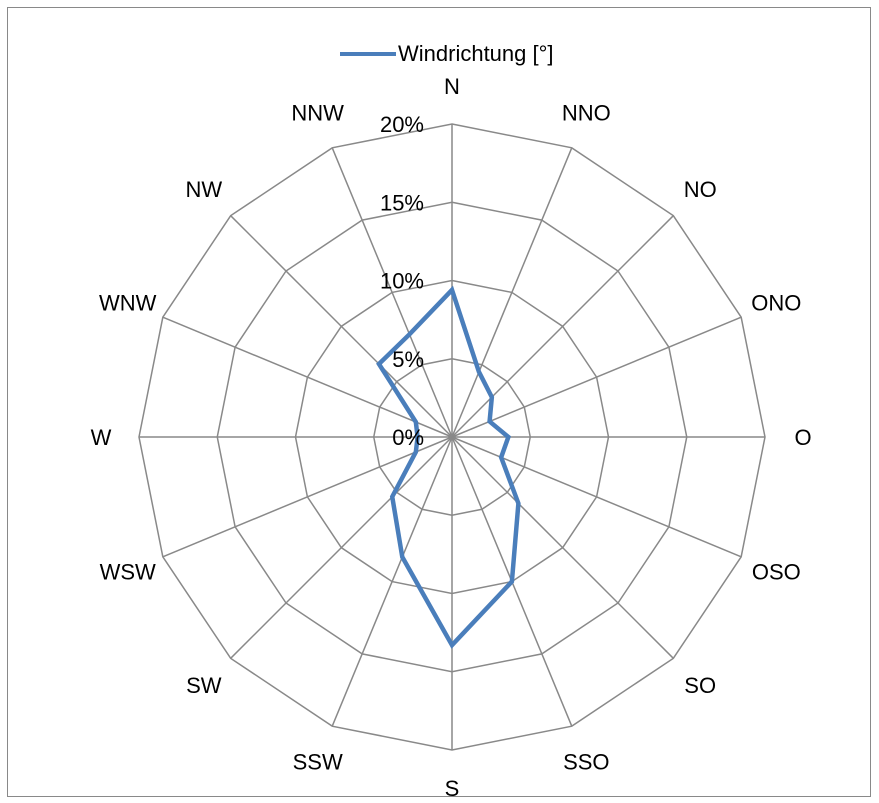 The height and width of the screenshot is (803, 879). I want to click on category-label-NNW: NNW, so click(317, 113).